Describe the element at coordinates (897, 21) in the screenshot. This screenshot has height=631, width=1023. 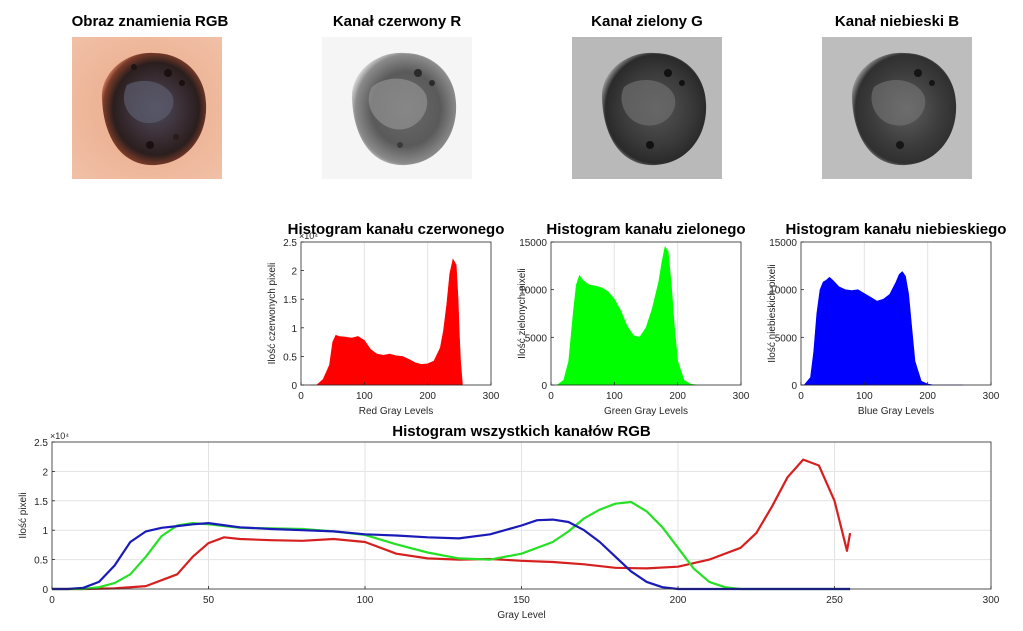
I see `image-title-blue: Kanał niebieski B` at that location.